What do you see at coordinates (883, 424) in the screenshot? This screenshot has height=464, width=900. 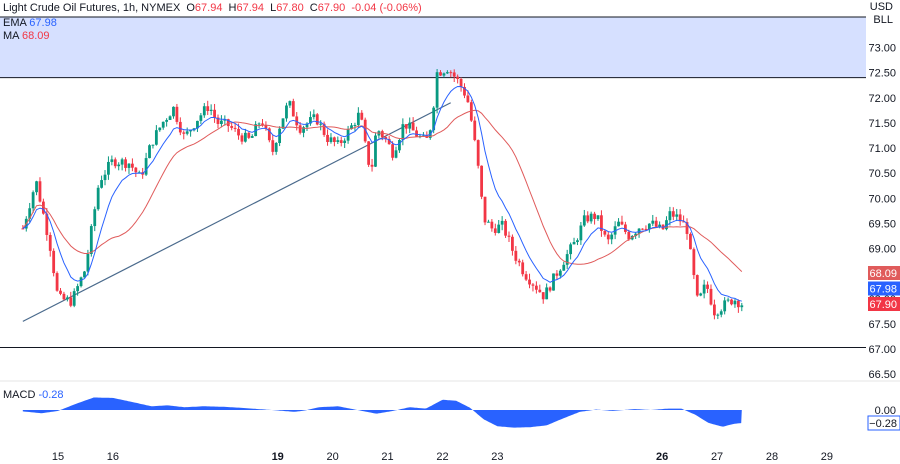 I see `macd-badge-label: −0.28` at bounding box center [883, 424].